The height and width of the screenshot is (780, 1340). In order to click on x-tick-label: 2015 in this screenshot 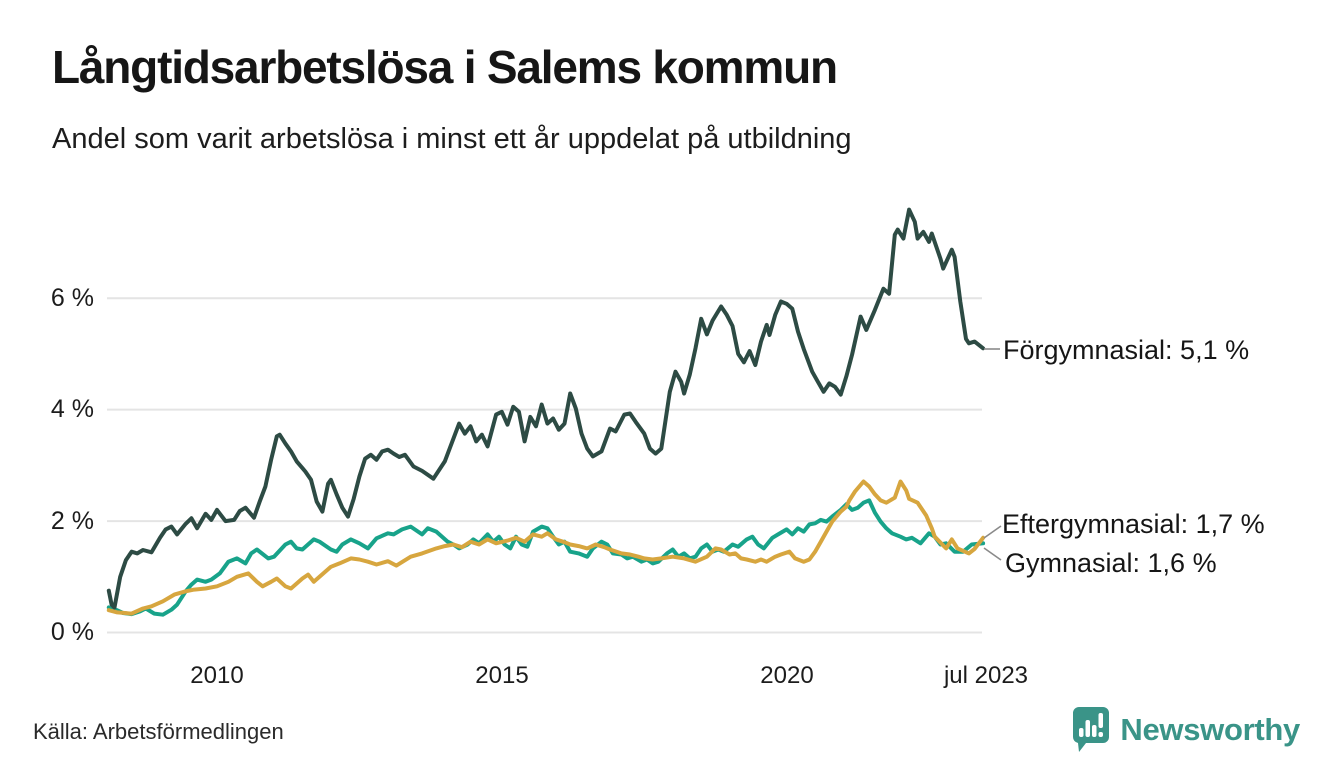, I will do `click(502, 675)`.